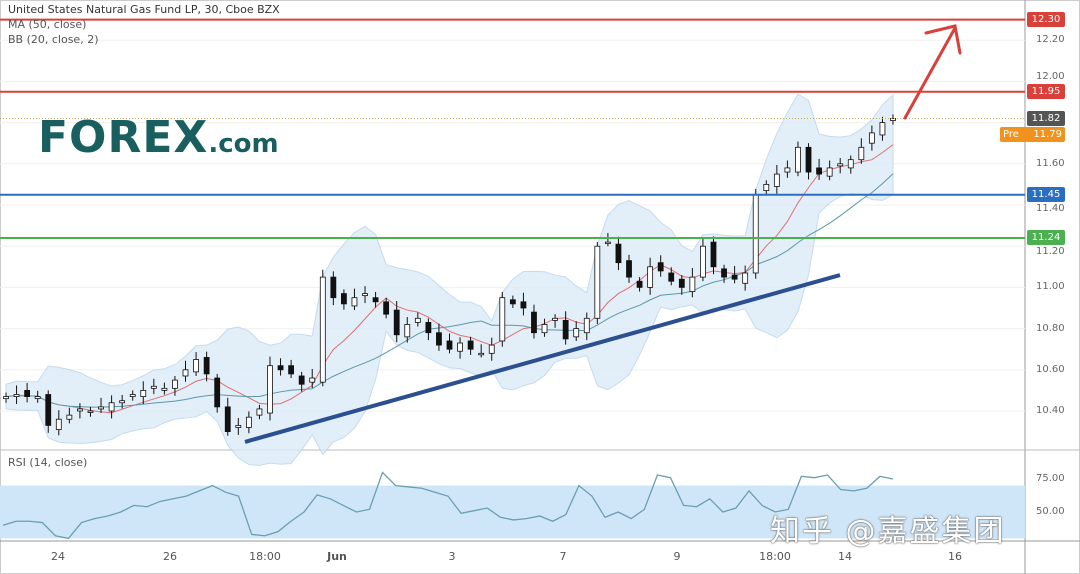  I want to click on price-tick-label: 11.00, so click(1050, 287).